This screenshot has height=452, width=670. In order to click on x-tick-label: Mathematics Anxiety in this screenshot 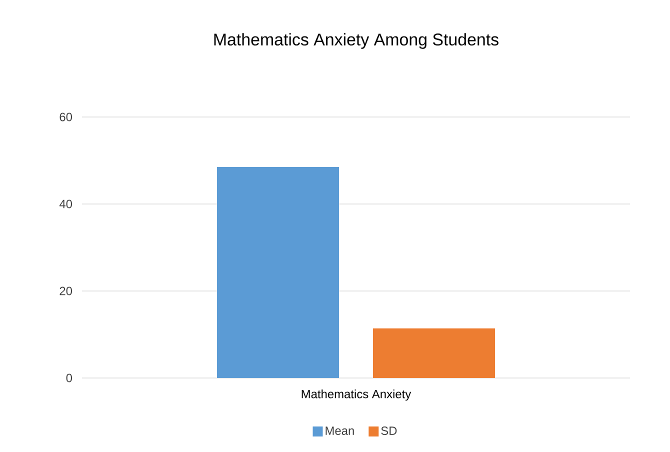, I will do `click(357, 395)`.